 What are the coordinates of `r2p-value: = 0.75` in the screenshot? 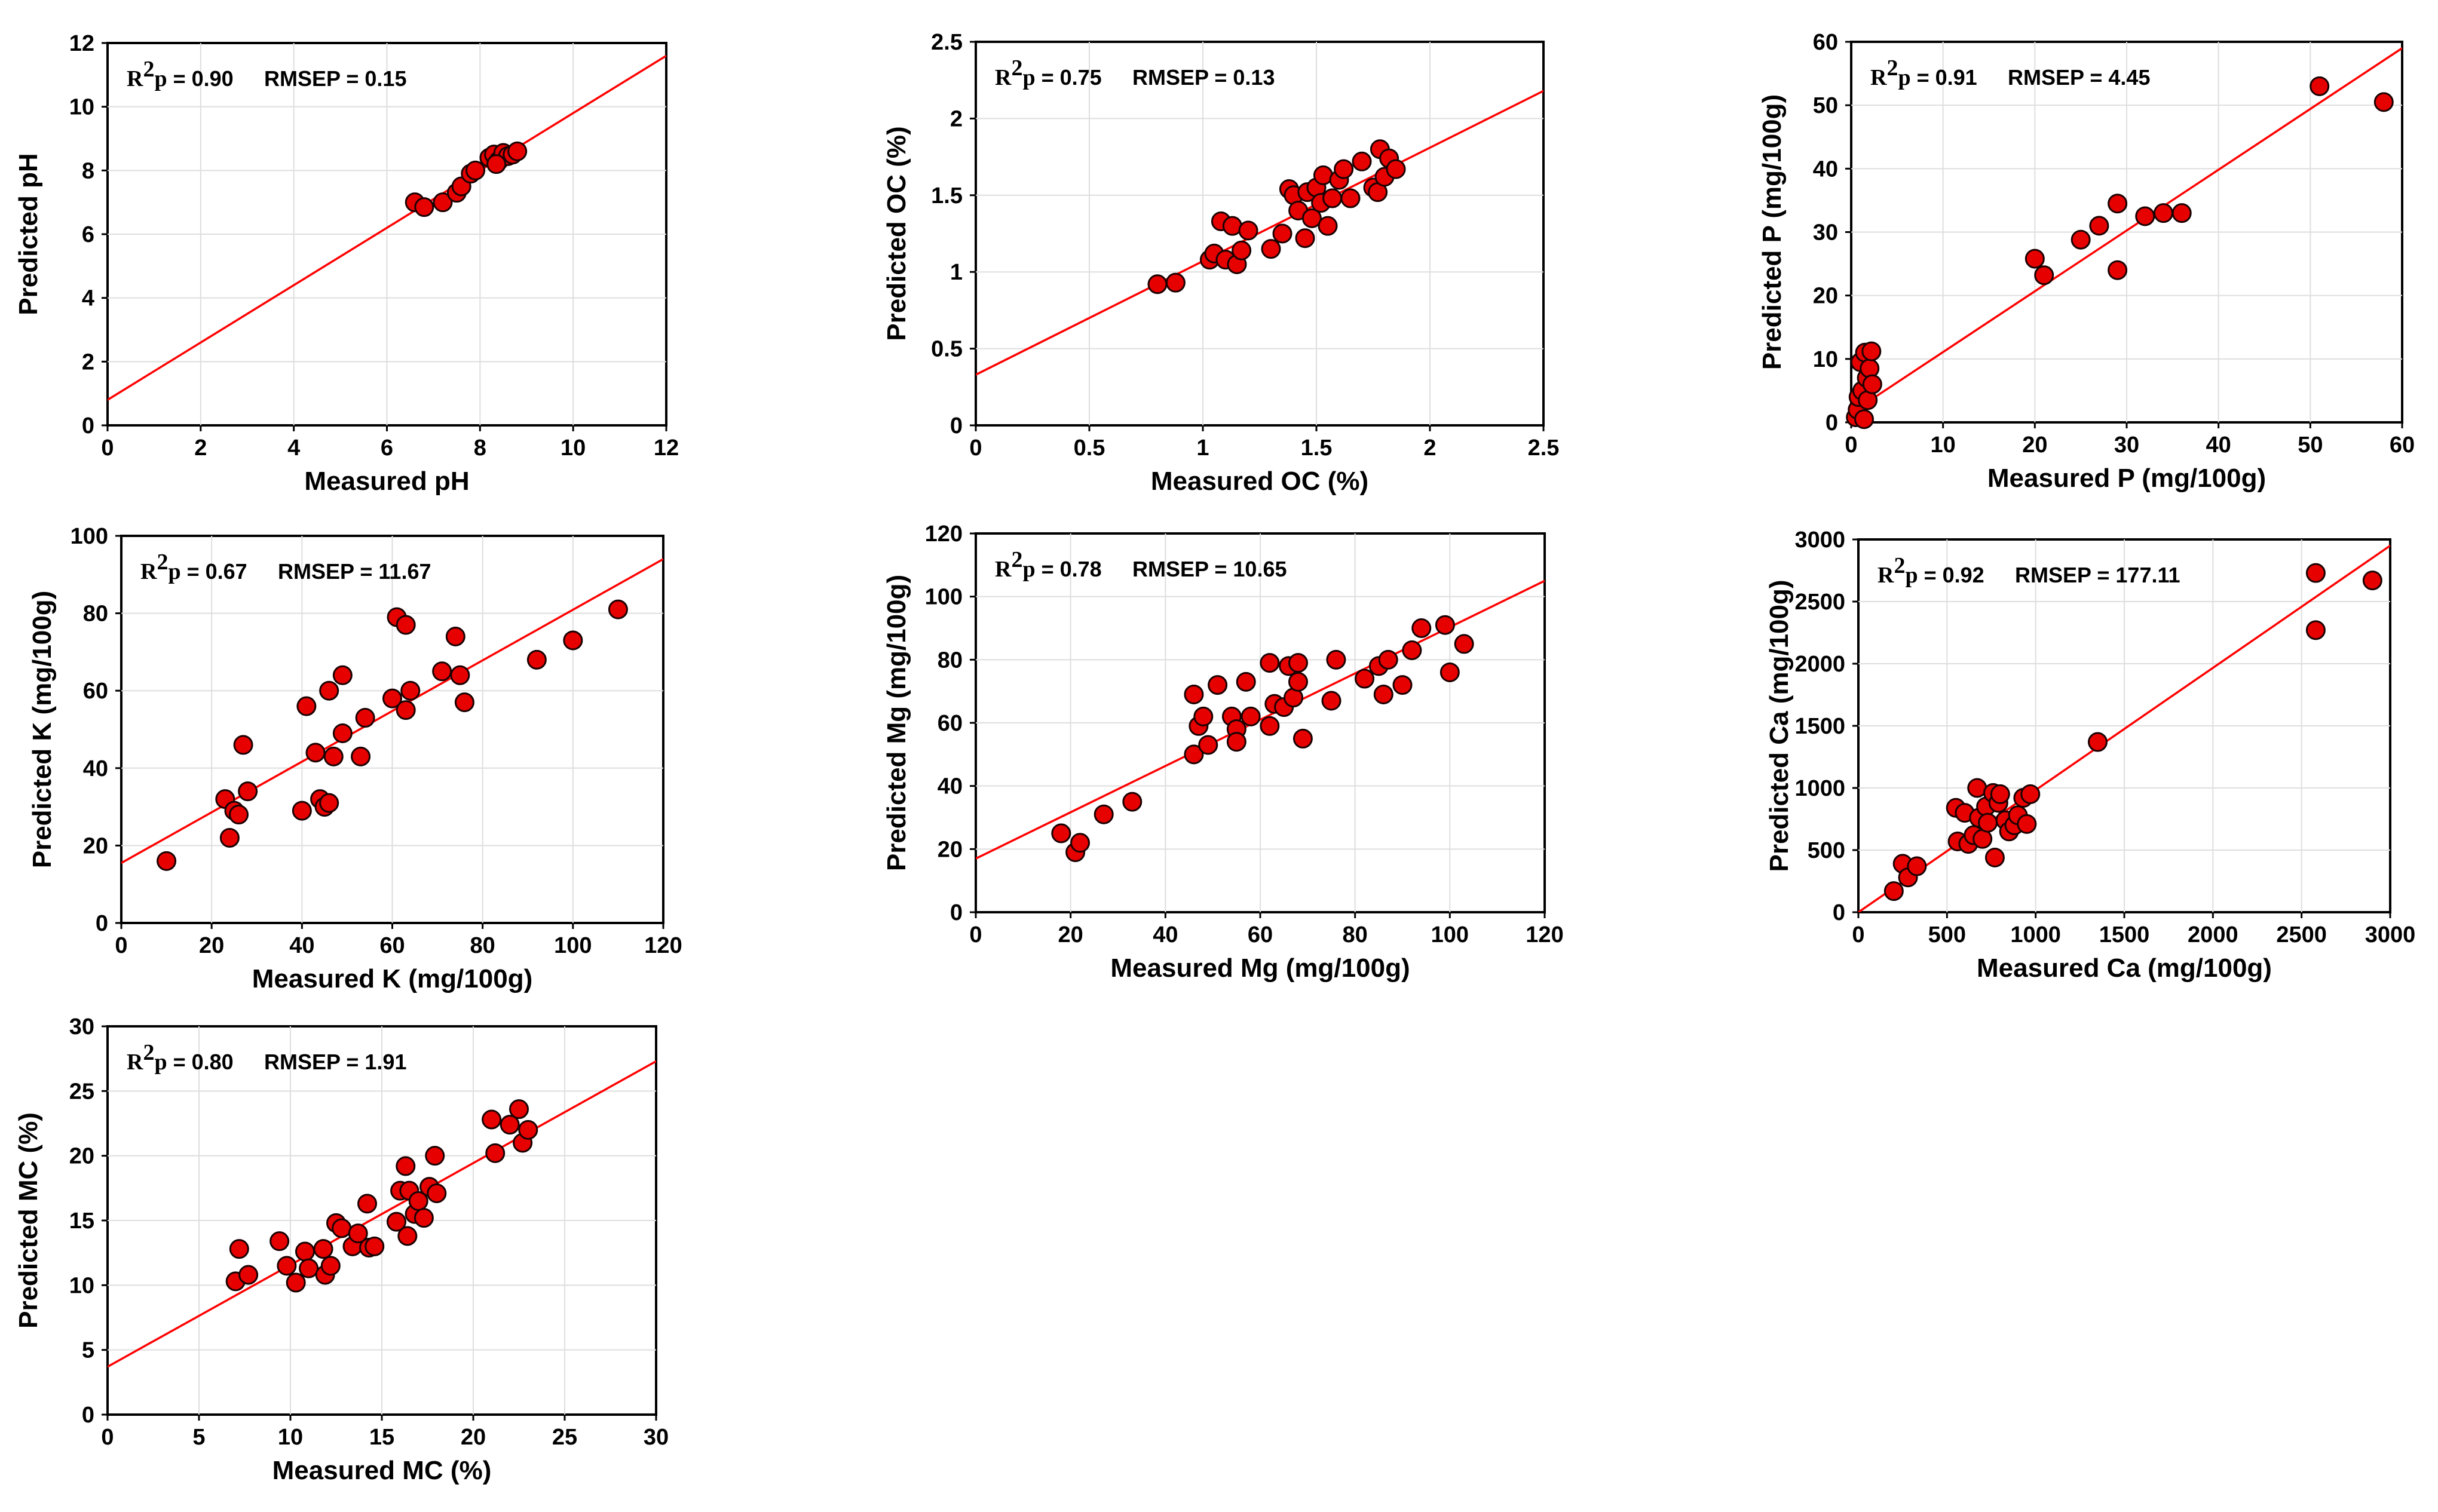 It's located at (1069, 77).